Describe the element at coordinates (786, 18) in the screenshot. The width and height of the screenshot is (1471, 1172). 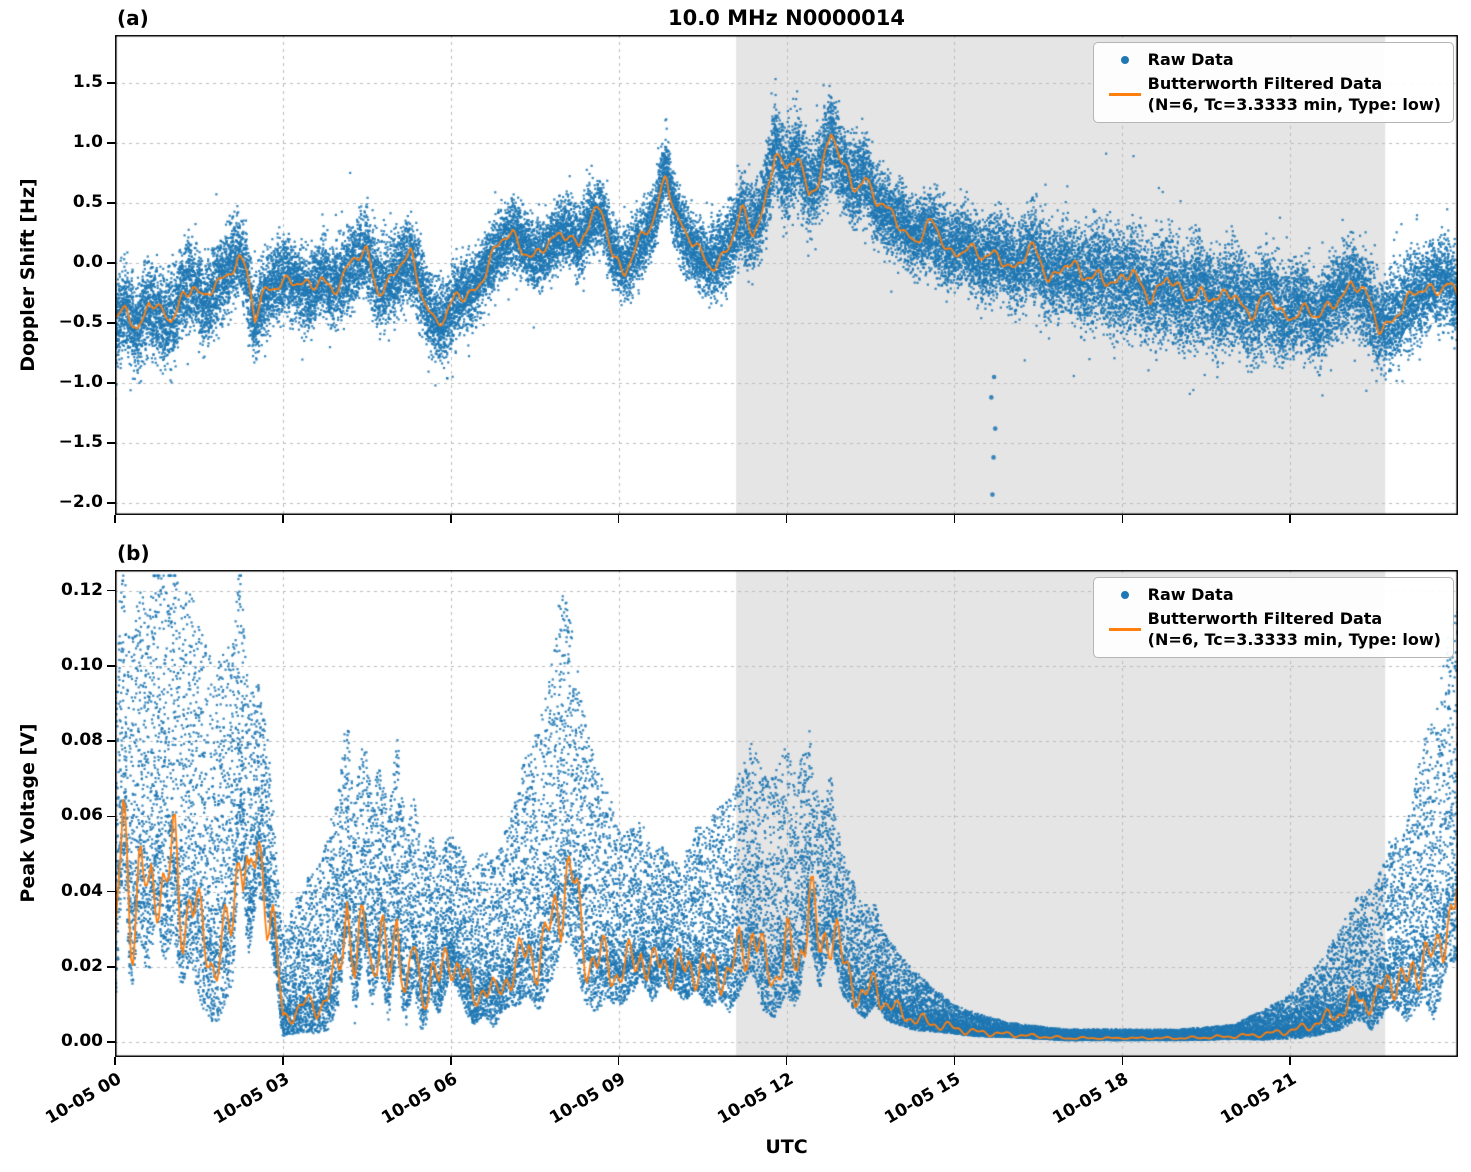
I see `figure-title: 10.0 MHz N0000014` at that location.